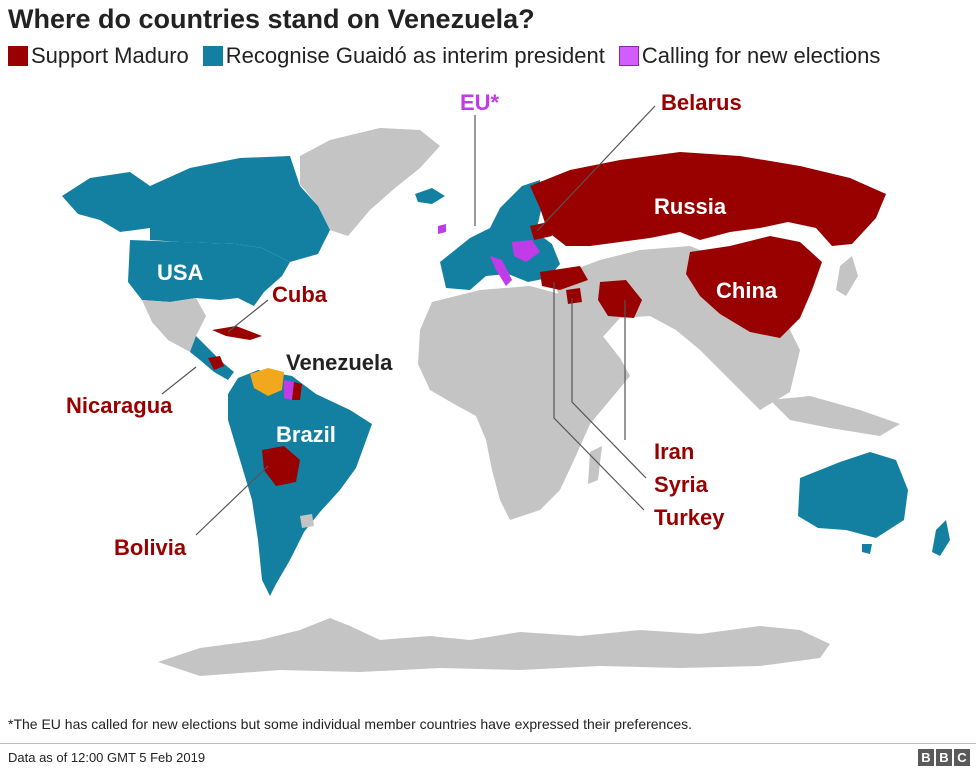 This screenshot has width=976, height=773. I want to click on iceland, so click(430, 196).